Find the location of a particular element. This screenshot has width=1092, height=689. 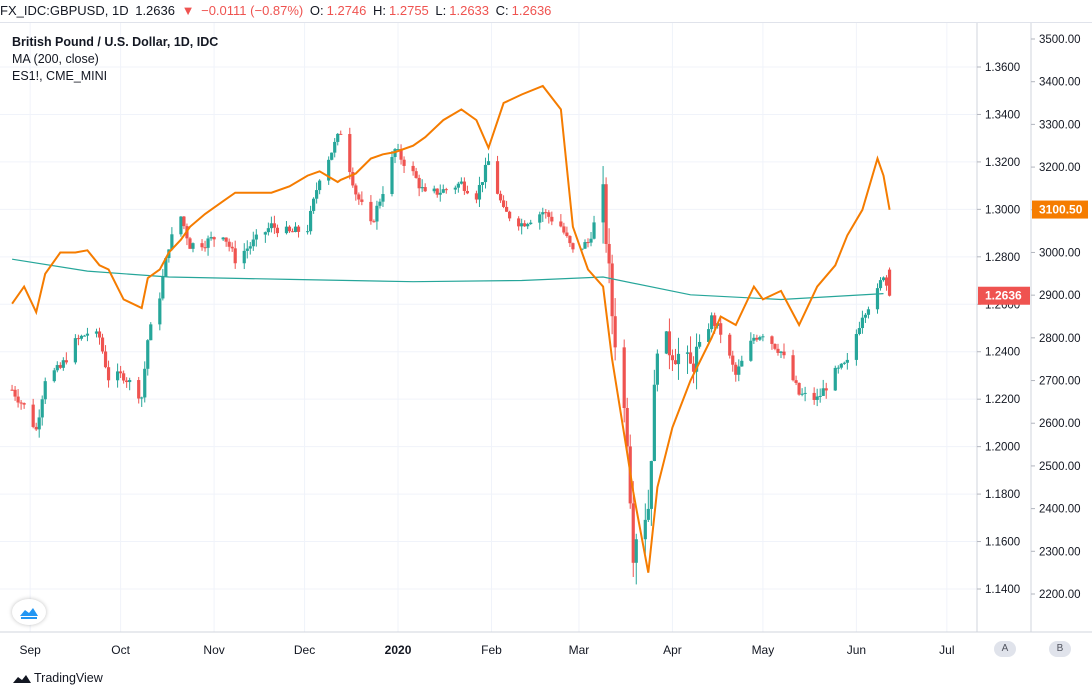

x-tick-label: Apr is located at coordinates (672, 650).